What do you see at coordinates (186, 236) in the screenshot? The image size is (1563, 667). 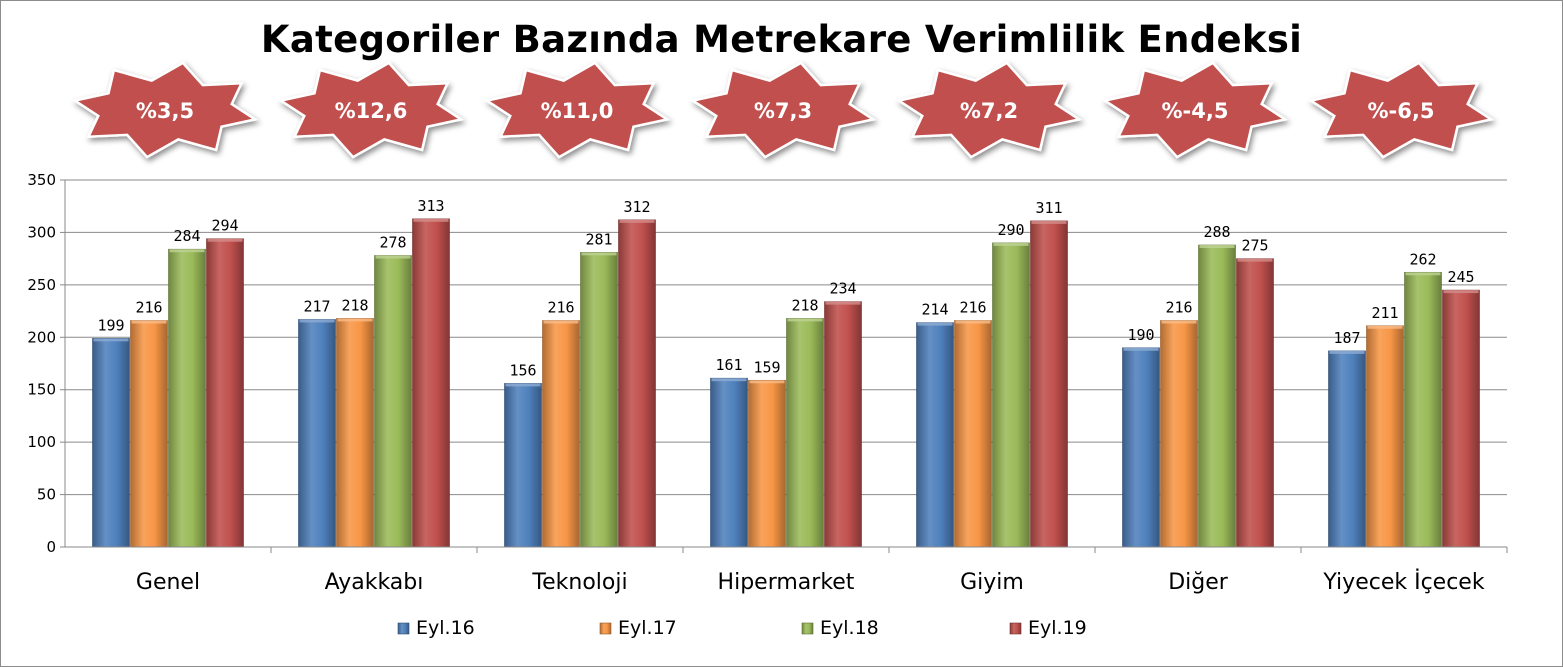 I see `data-label: 284` at bounding box center [186, 236].